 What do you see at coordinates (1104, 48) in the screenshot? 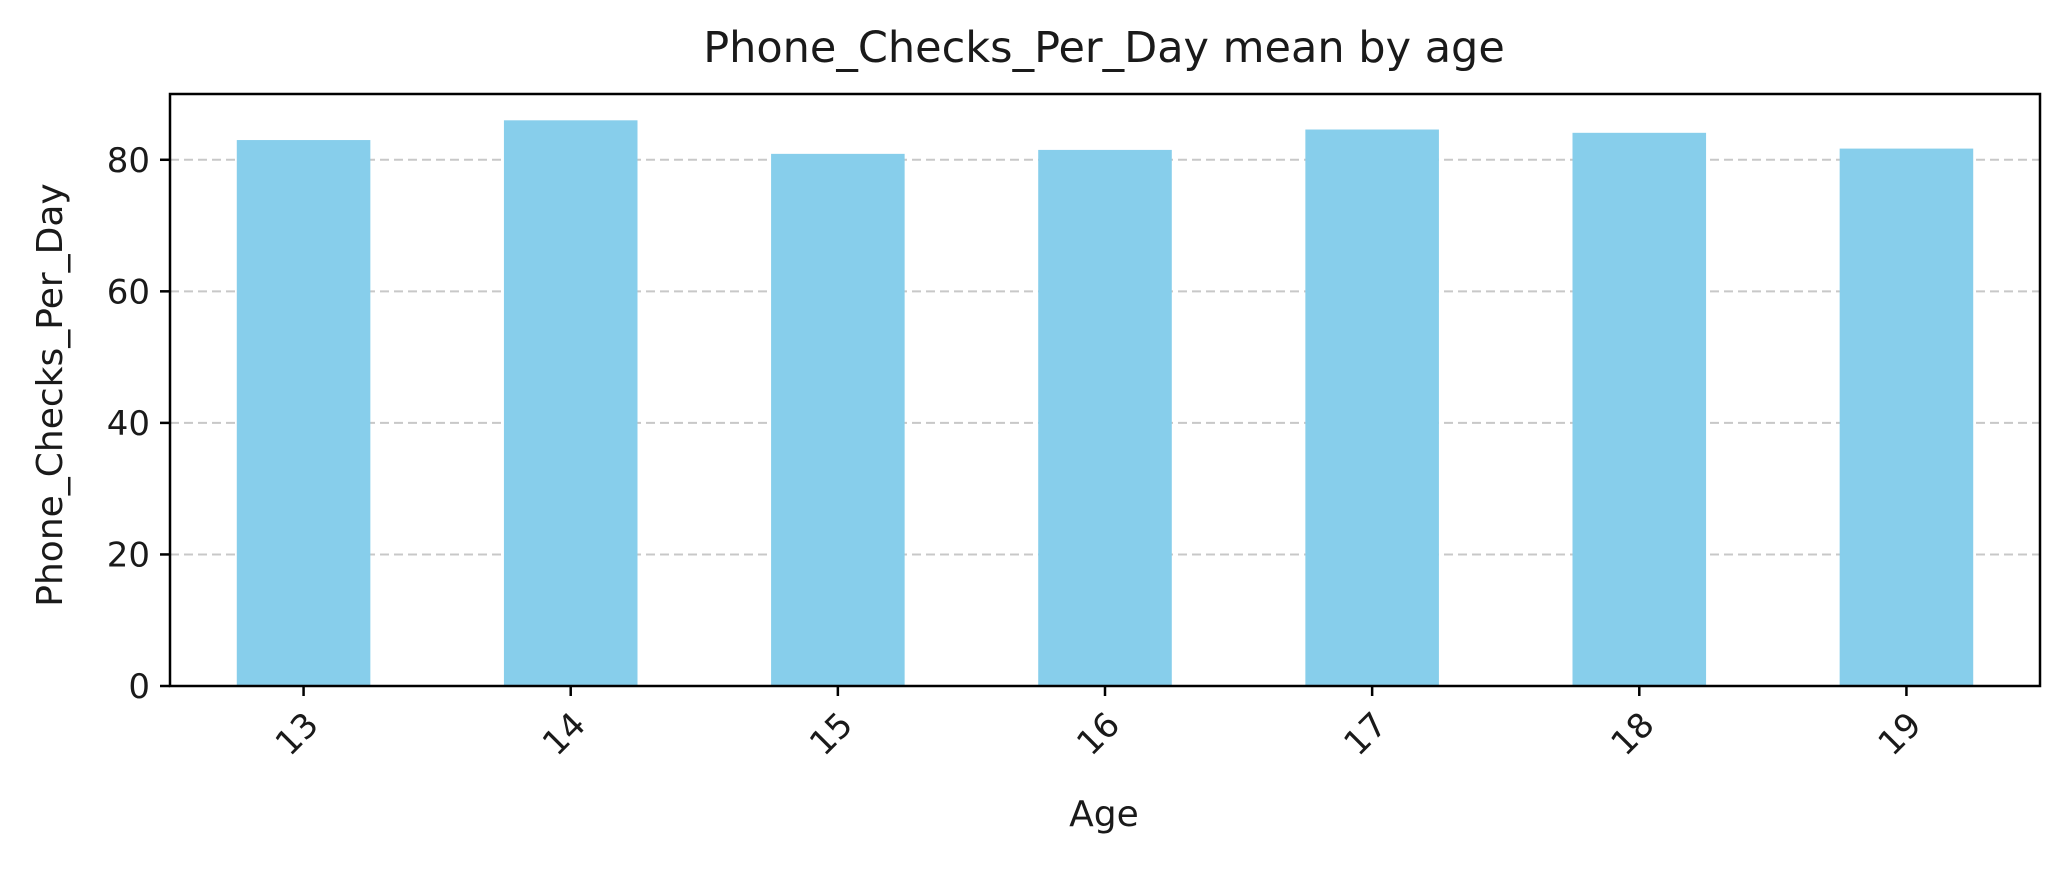
I see `chart-title: Phone_Checks_Per_Day mean by age` at bounding box center [1104, 48].